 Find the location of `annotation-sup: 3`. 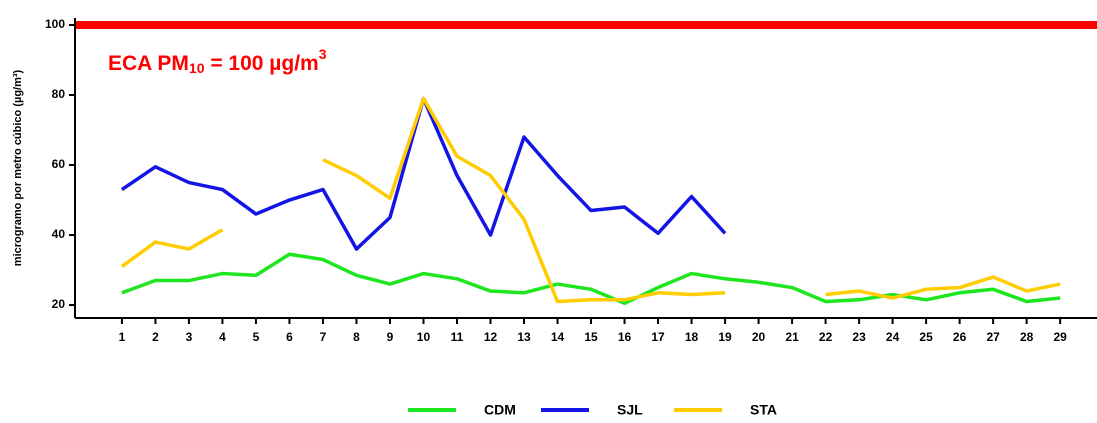

annotation-sup: 3 is located at coordinates (323, 54).